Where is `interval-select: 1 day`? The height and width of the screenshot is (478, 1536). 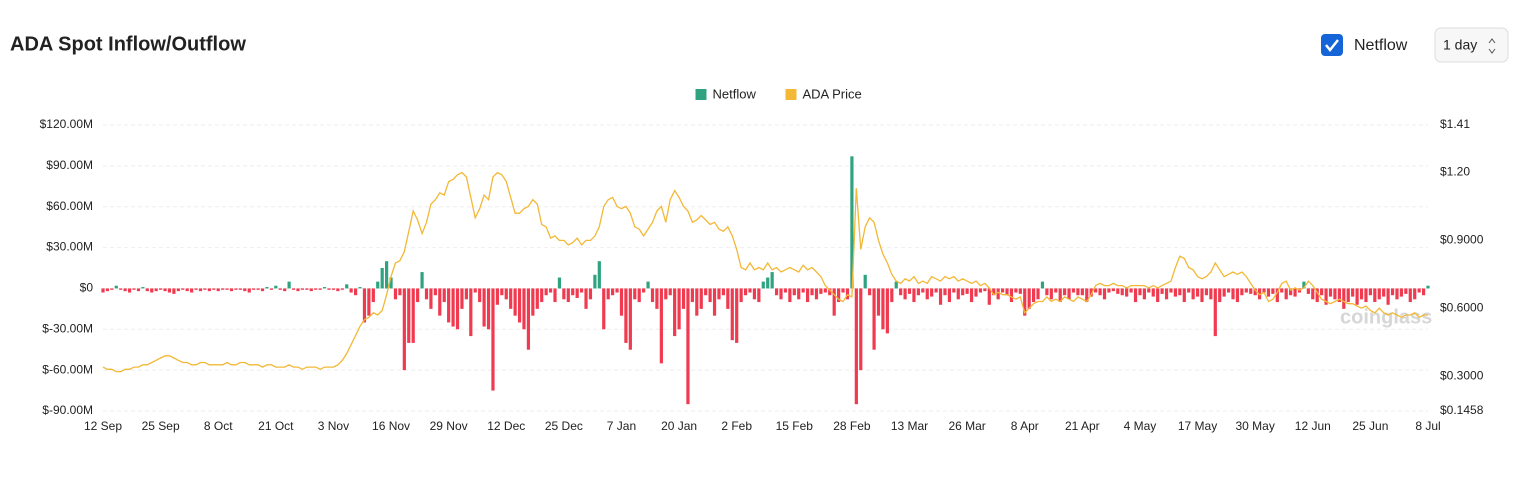
interval-select: 1 day is located at coordinates (1471, 45).